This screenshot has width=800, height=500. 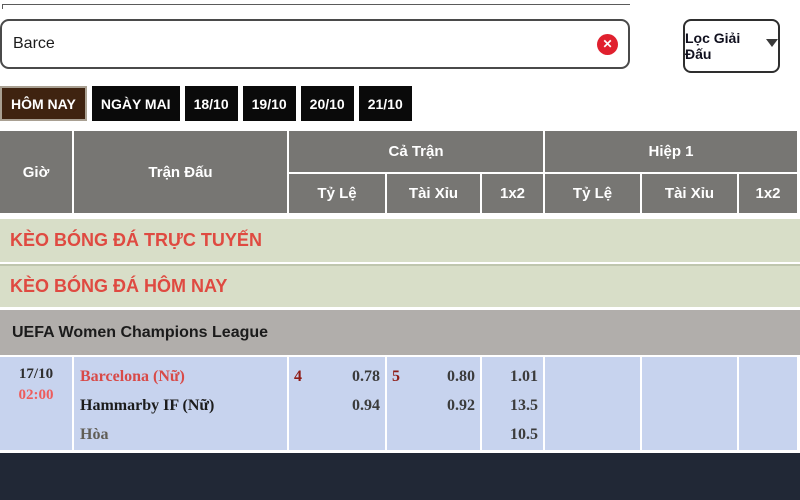 What do you see at coordinates (385, 103) in the screenshot?
I see `tab-date-21-10: 21/10` at bounding box center [385, 103].